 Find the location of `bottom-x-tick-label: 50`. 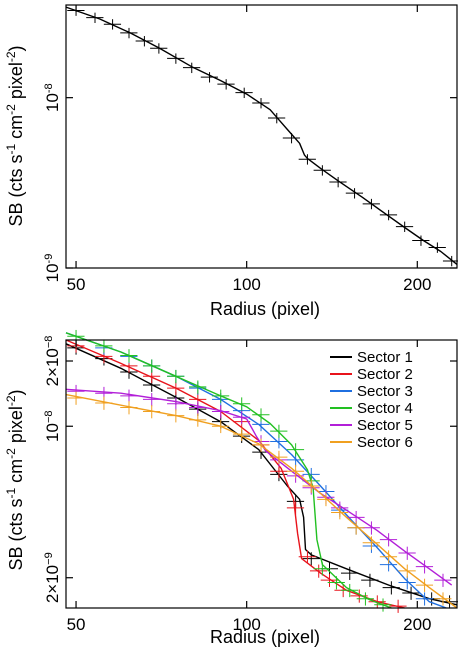

bottom-x-tick-label: 50 is located at coordinates (76, 624).